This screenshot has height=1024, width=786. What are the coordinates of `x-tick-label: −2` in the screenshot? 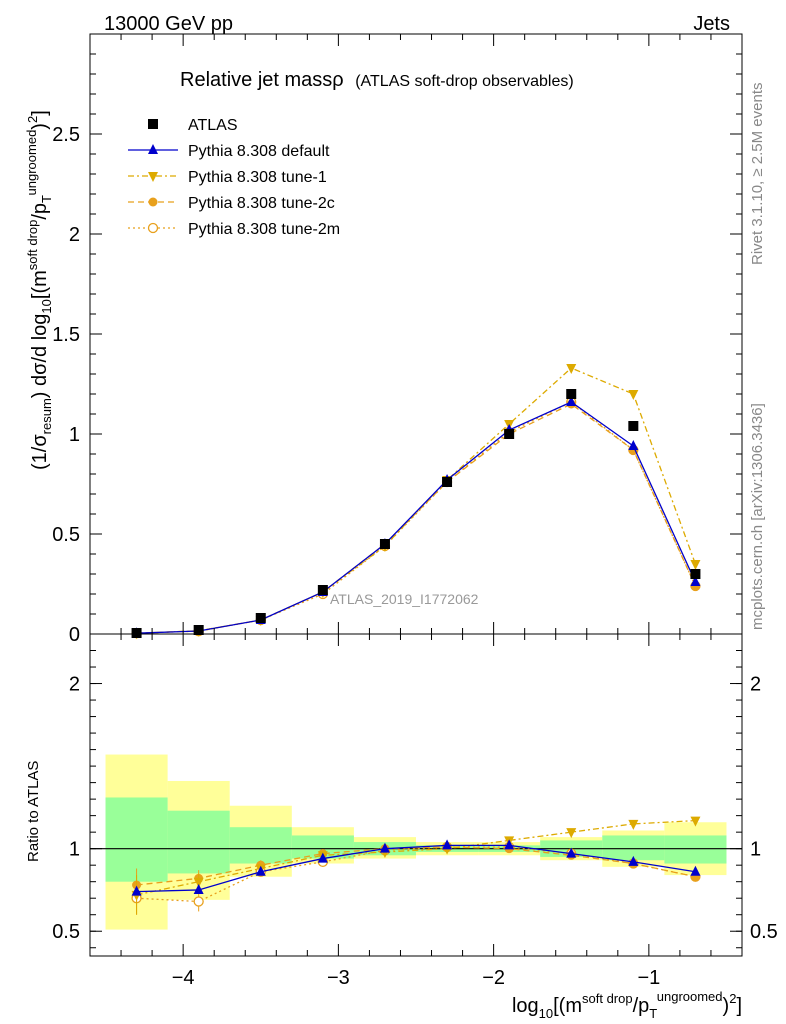 It's located at (493, 978).